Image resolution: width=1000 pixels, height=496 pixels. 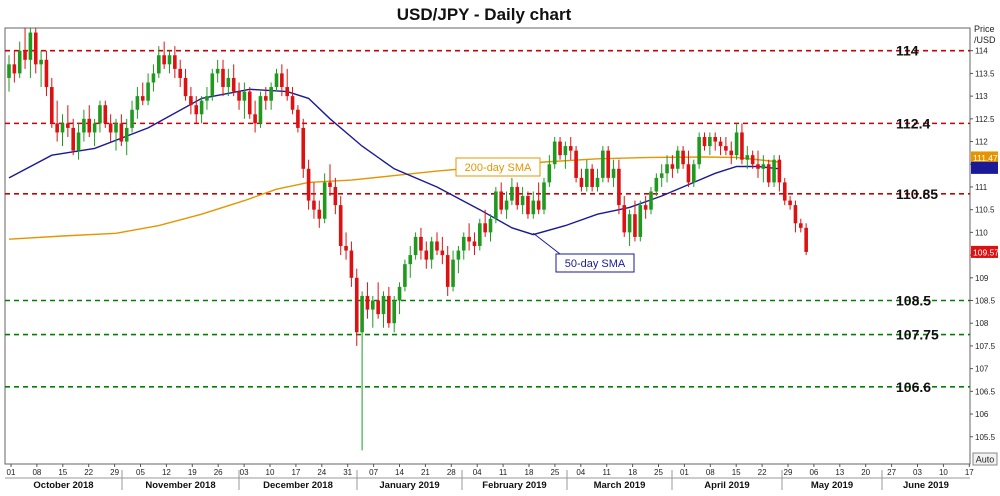 I want to click on sma-200-label-box, so click(x=498, y=167).